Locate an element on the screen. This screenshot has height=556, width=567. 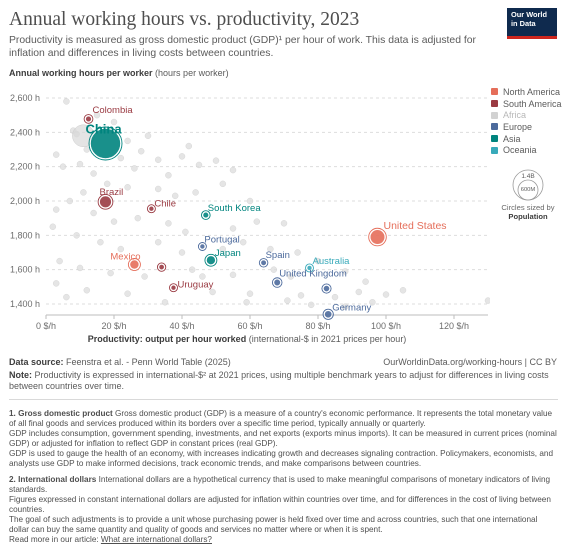
legend-item: Asia is located at coordinates (526, 139).